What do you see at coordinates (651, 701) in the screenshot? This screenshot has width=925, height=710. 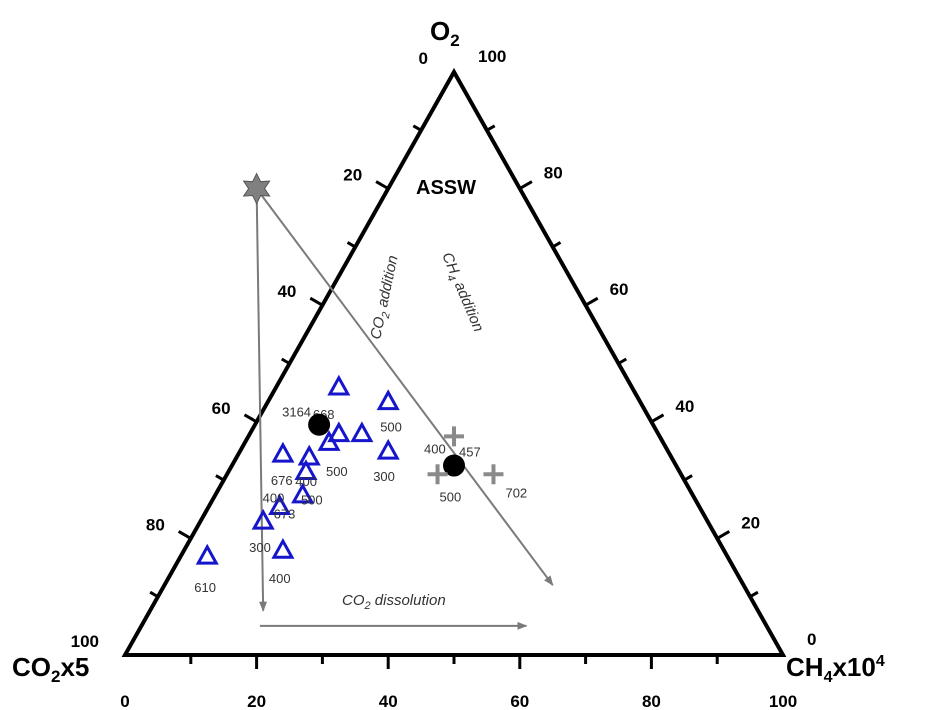 I see `bottom-tick-label: 80` at bounding box center [651, 701].